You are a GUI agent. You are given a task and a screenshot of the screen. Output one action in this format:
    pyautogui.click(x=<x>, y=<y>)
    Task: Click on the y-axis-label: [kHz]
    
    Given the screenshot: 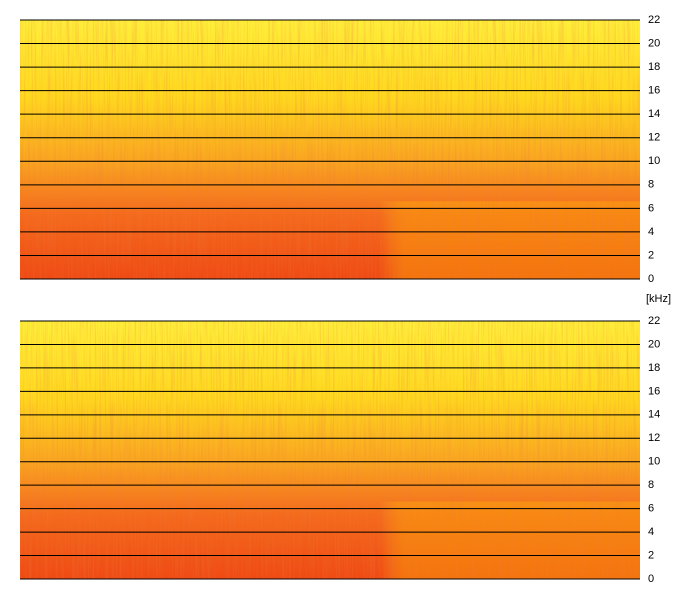 What is the action you would take?
    pyautogui.click(x=658, y=299)
    